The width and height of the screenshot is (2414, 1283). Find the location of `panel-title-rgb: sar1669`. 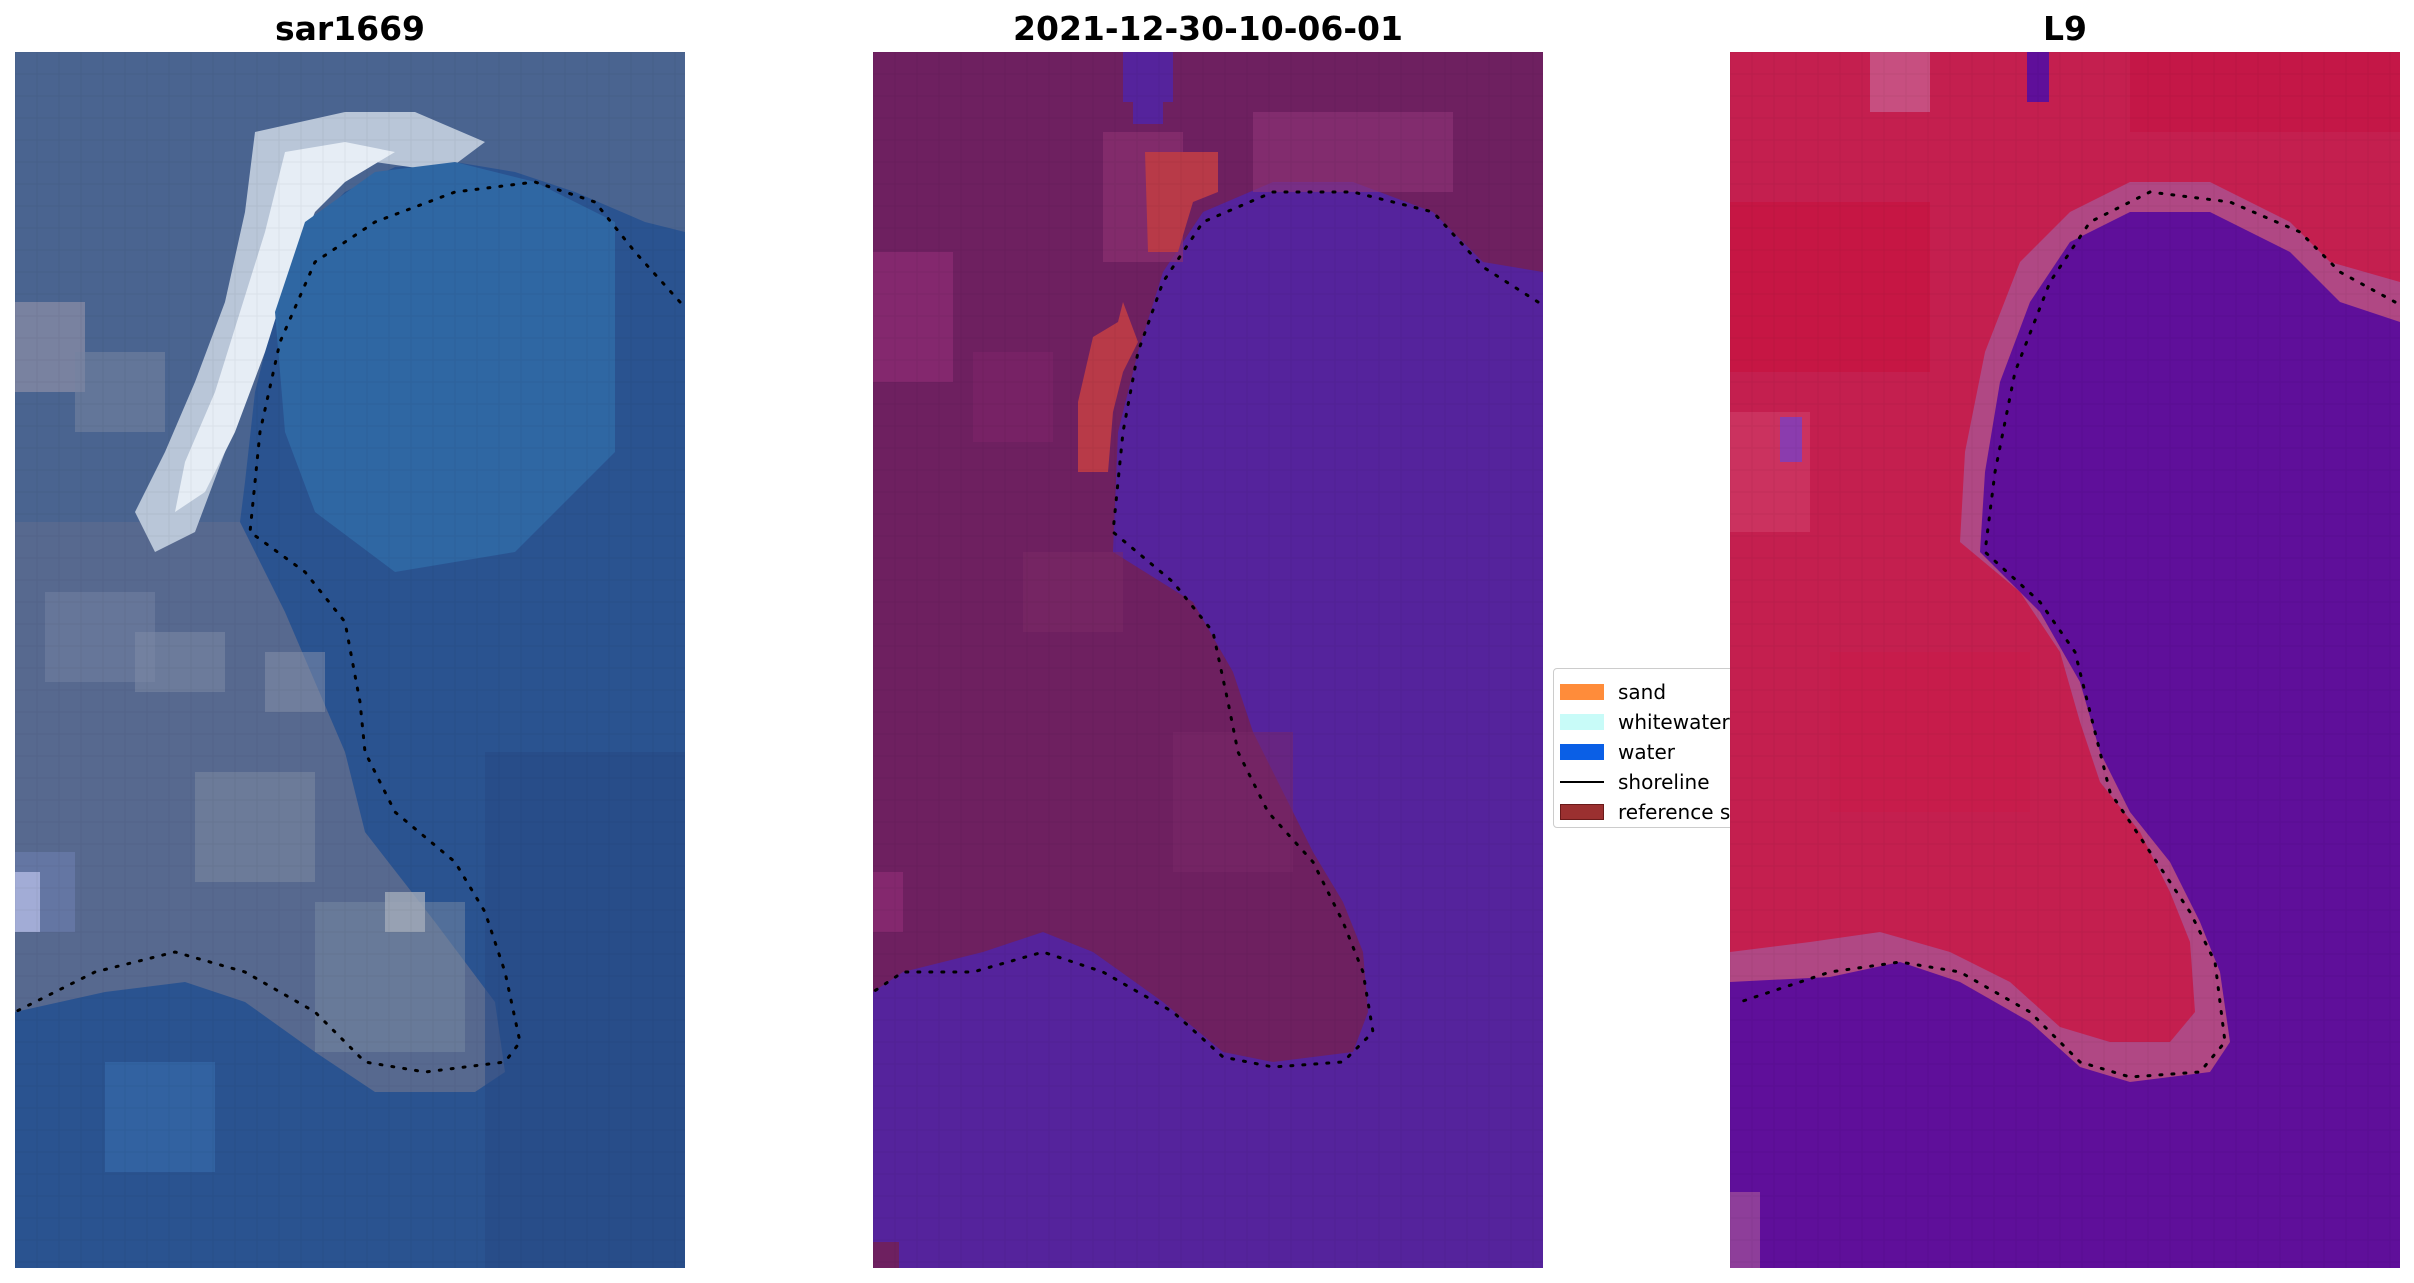

panel-title-rgb: sar1669 is located at coordinates (350, 28).